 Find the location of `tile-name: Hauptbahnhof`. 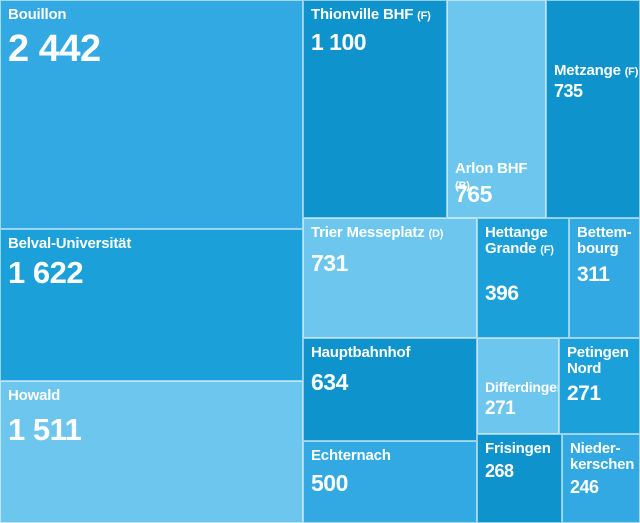

tile-name: Hauptbahnhof is located at coordinates (361, 352).